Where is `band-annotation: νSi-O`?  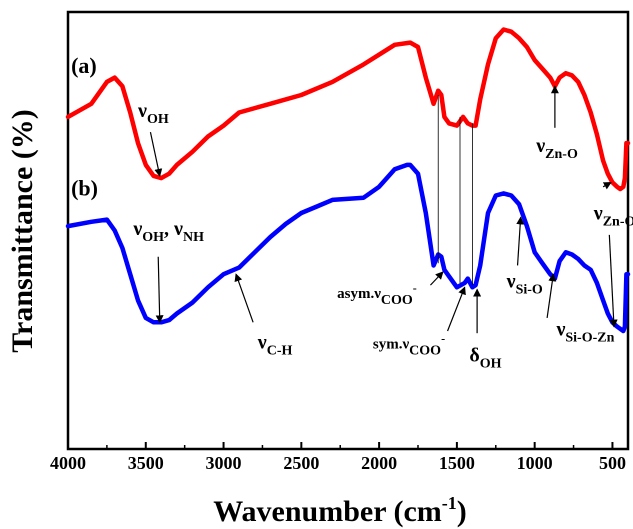 band-annotation: νSi-O is located at coordinates (524, 283).